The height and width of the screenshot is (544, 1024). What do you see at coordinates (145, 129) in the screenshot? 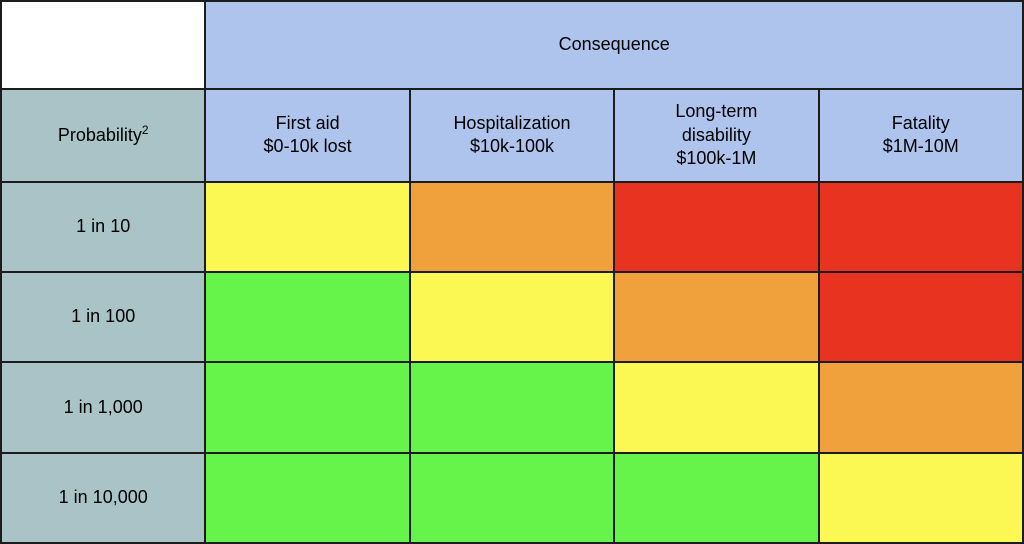
I see `probability-footnote-marker: 2` at bounding box center [145, 129].